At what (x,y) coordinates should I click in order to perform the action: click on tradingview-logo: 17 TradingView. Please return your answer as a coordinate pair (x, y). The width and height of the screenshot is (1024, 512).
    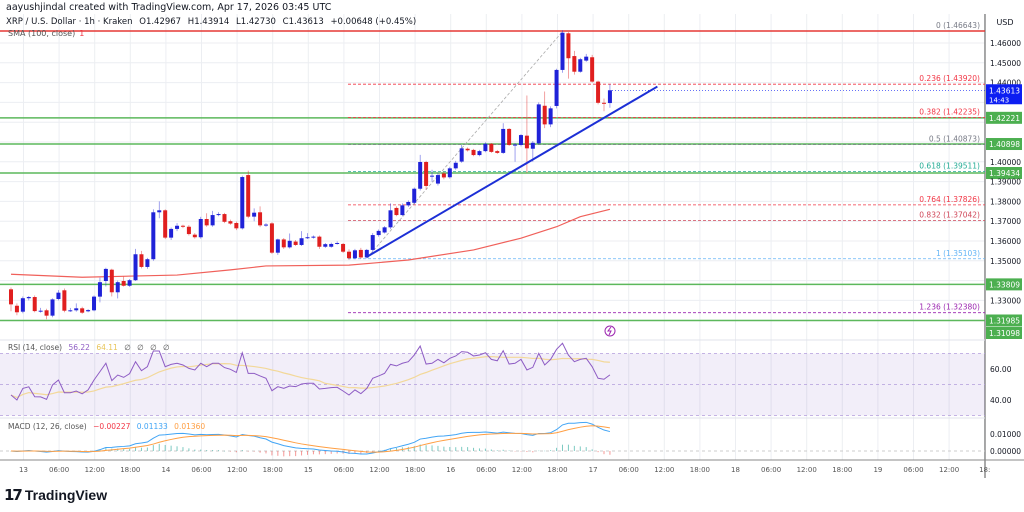
    Looking at the image, I should click on (55, 495).